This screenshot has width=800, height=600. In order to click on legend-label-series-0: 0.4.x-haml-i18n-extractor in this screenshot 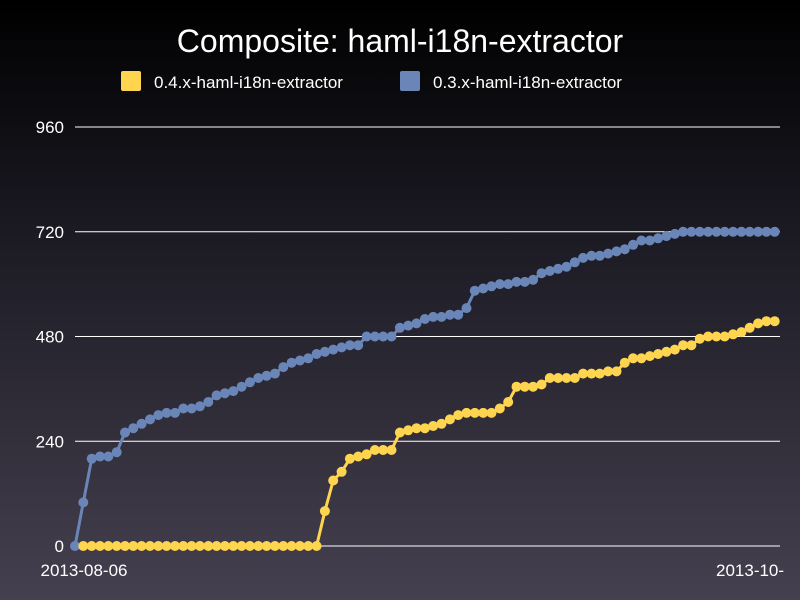, I will do `click(248, 82)`.